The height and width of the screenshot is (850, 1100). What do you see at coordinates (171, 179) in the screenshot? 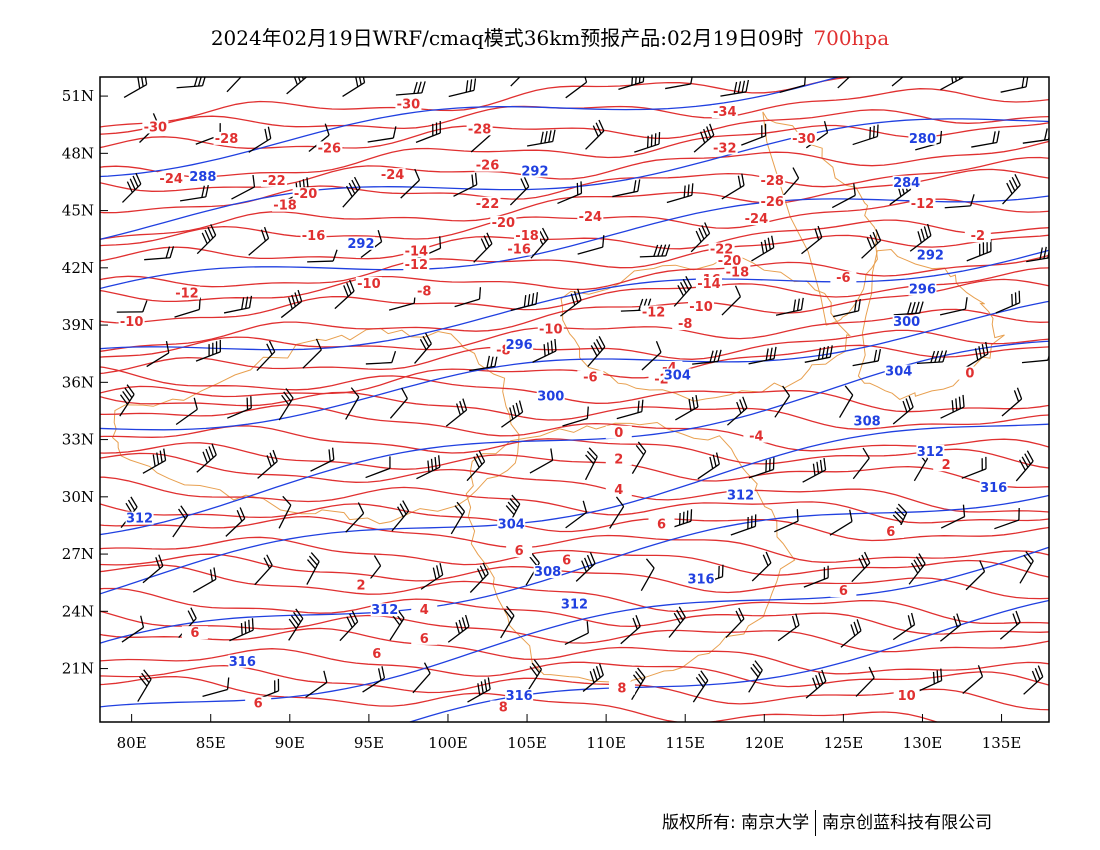
I see `temperature-label: -24` at bounding box center [171, 179].